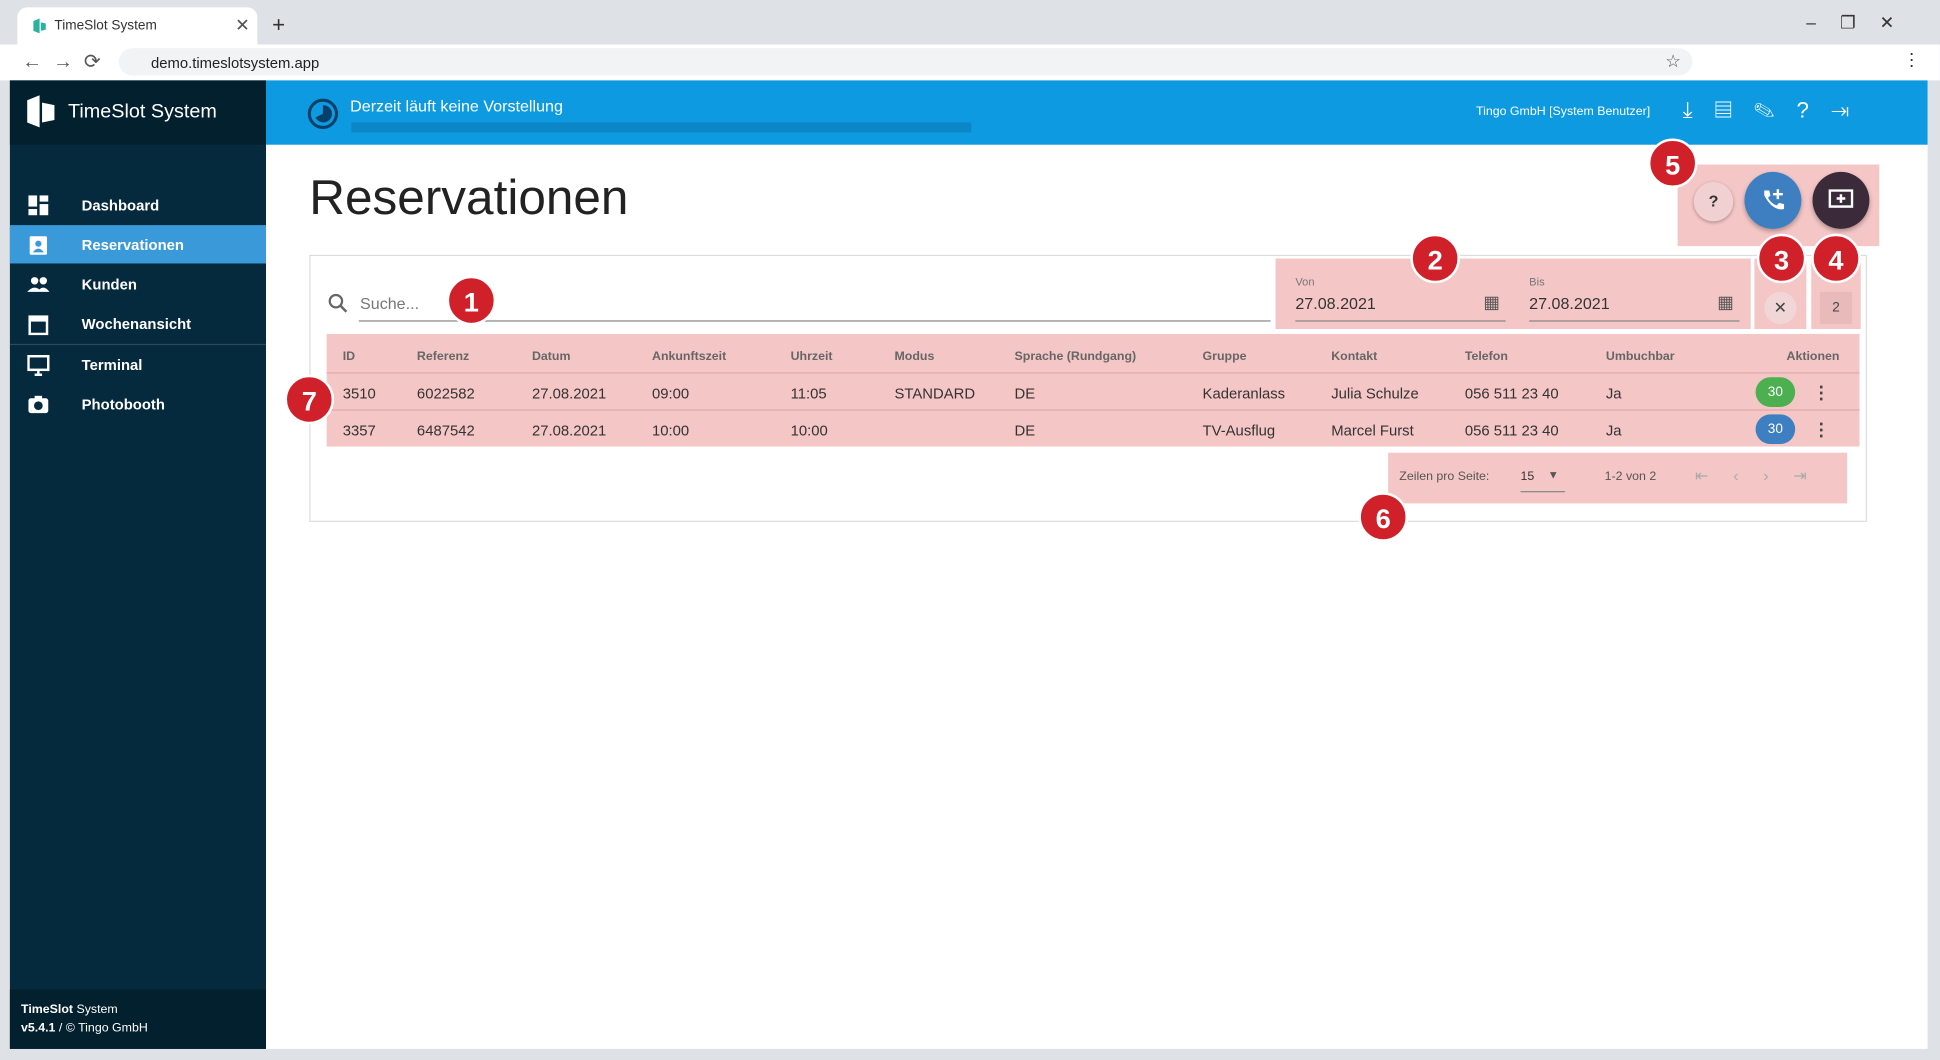 This screenshot has height=1060, width=1940. I want to click on page-nav: ⇤‹›⇥, so click(1763, 475).